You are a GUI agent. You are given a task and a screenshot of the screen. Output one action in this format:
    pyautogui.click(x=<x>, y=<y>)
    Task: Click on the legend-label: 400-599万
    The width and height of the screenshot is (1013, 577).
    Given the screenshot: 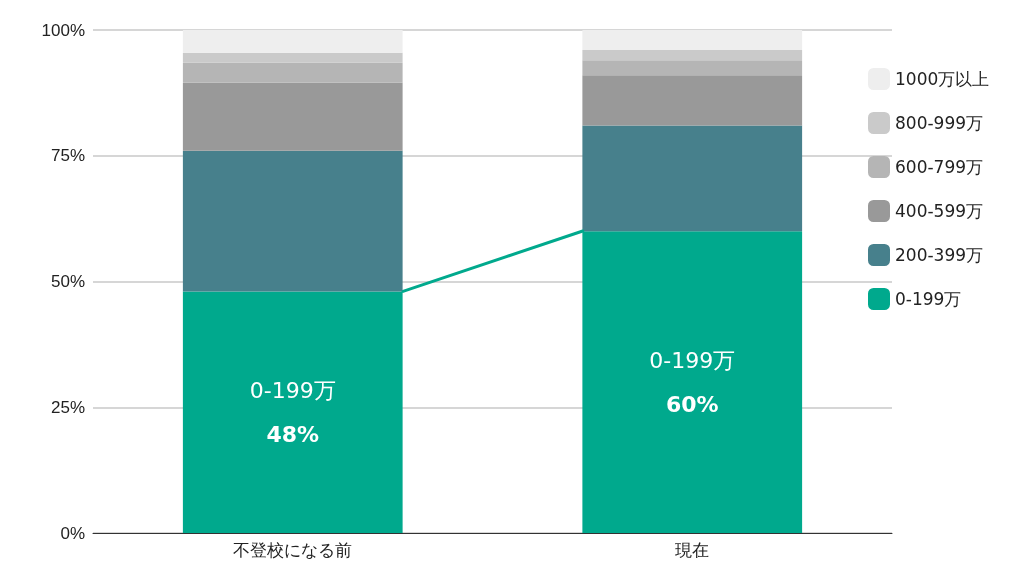 What is the action you would take?
    pyautogui.click(x=939, y=211)
    